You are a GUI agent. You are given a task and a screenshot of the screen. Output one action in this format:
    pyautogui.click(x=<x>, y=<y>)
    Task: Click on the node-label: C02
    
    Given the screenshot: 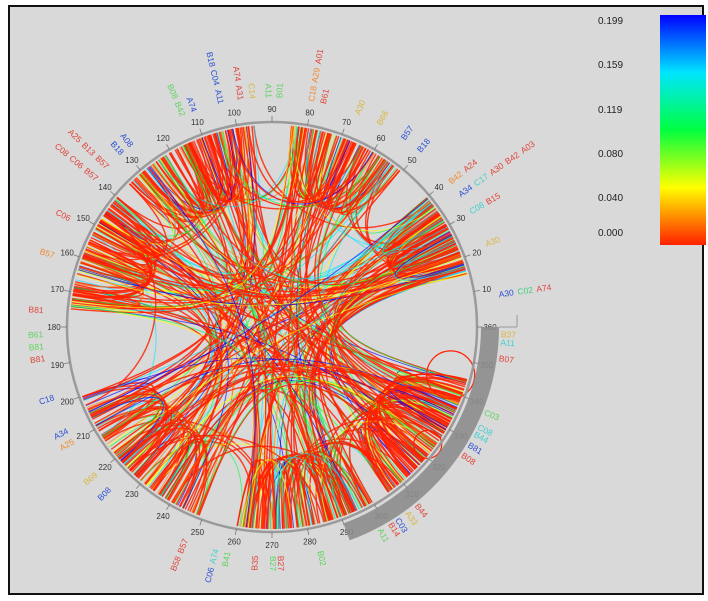 What is the action you would take?
    pyautogui.click(x=525, y=291)
    